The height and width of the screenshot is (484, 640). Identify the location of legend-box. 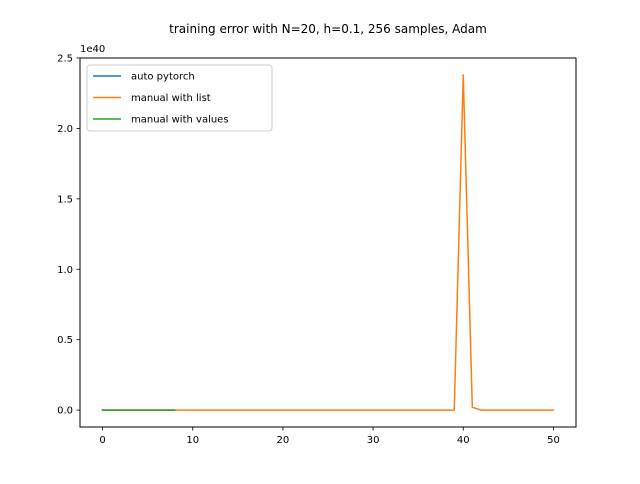
(179, 98).